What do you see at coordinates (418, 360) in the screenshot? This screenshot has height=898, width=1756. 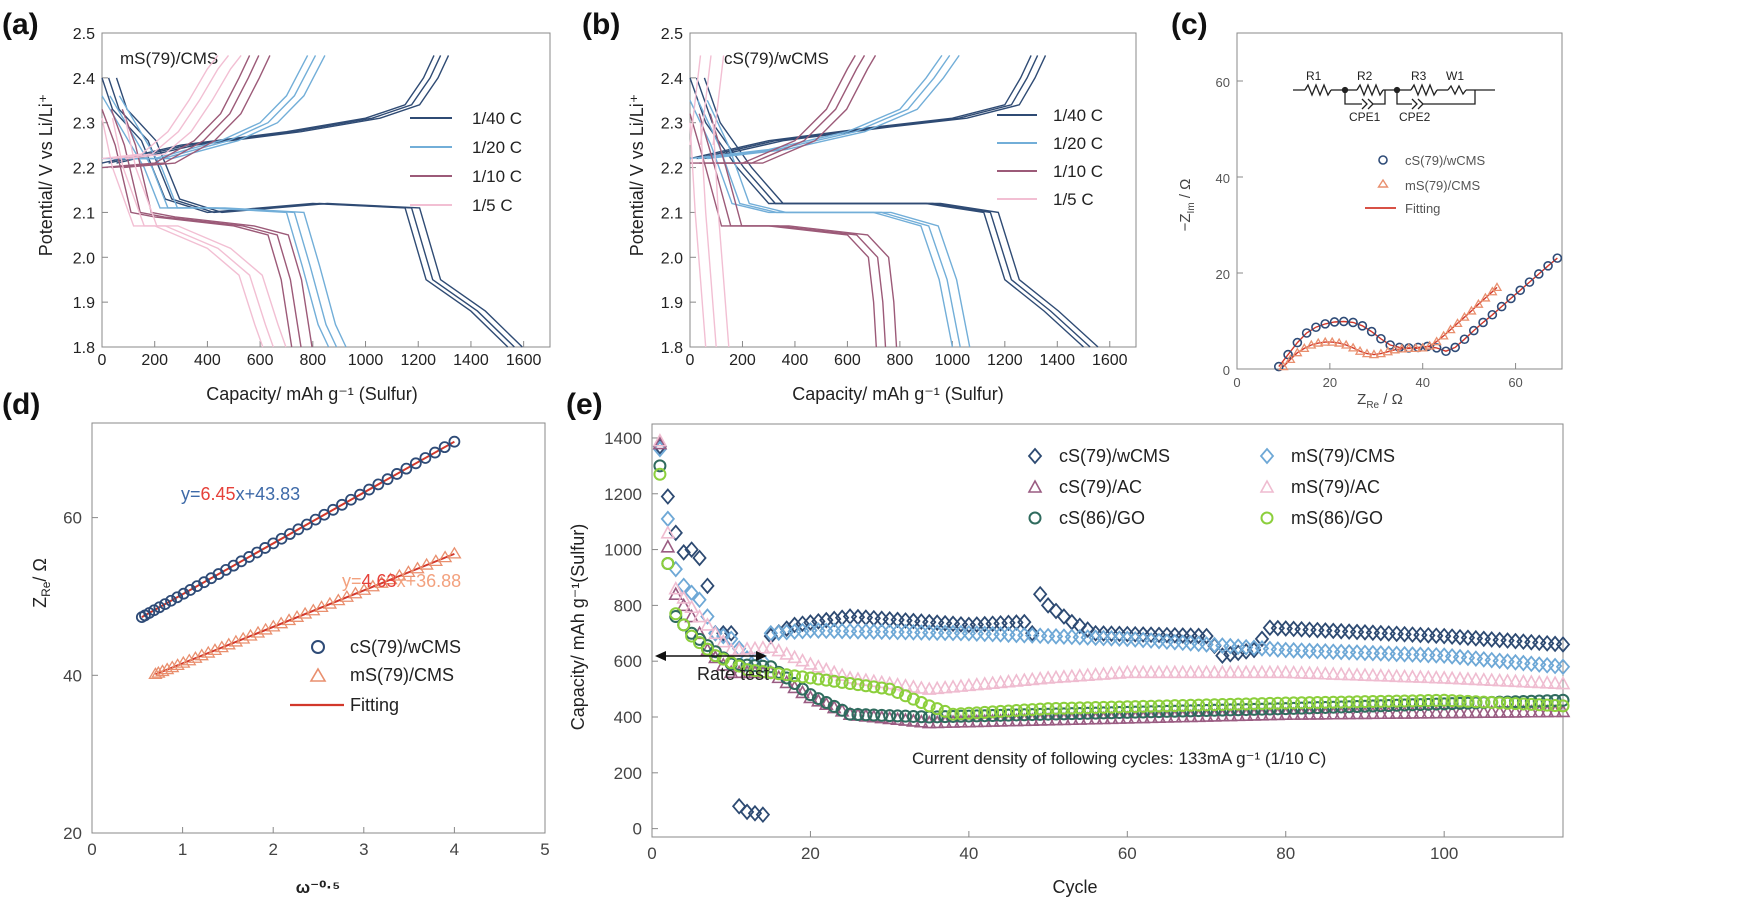 I see `x-tick-label: 1200` at bounding box center [418, 360].